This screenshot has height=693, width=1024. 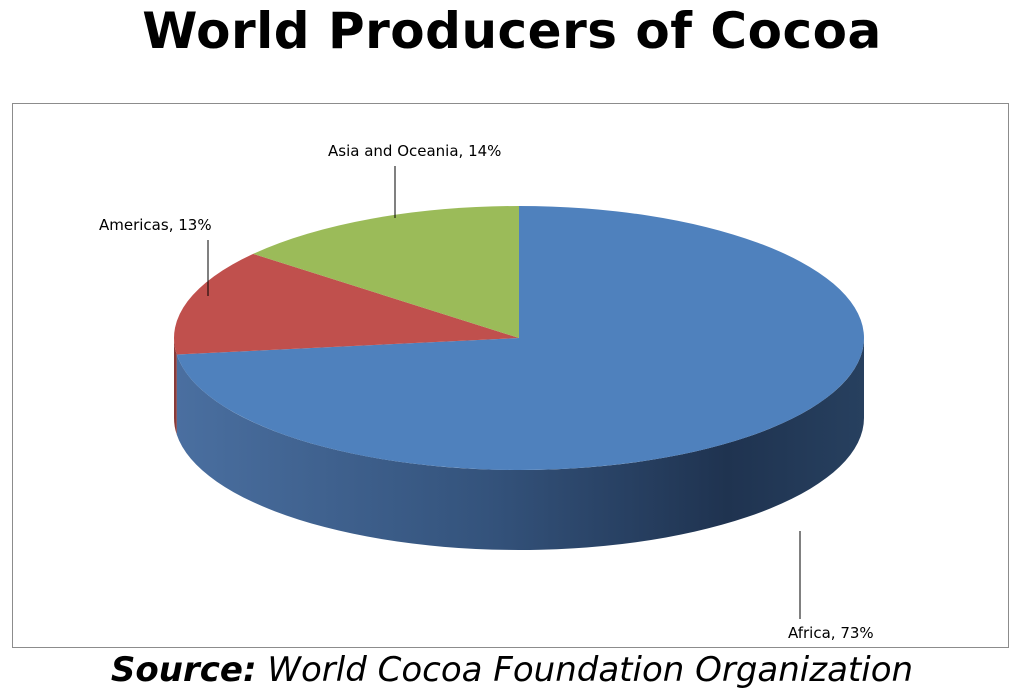 I want to click on pie-slice-asia-and-oceania, so click(x=386, y=272).